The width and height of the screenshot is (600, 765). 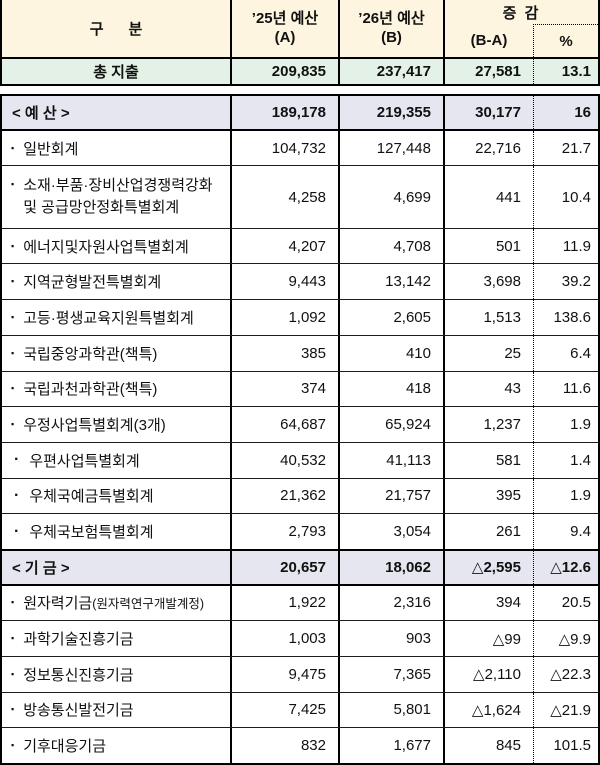 What do you see at coordinates (116, 317) in the screenshot?
I see `row-category-cell: ▪ 고등·평생교육지원특별회계` at bounding box center [116, 317].